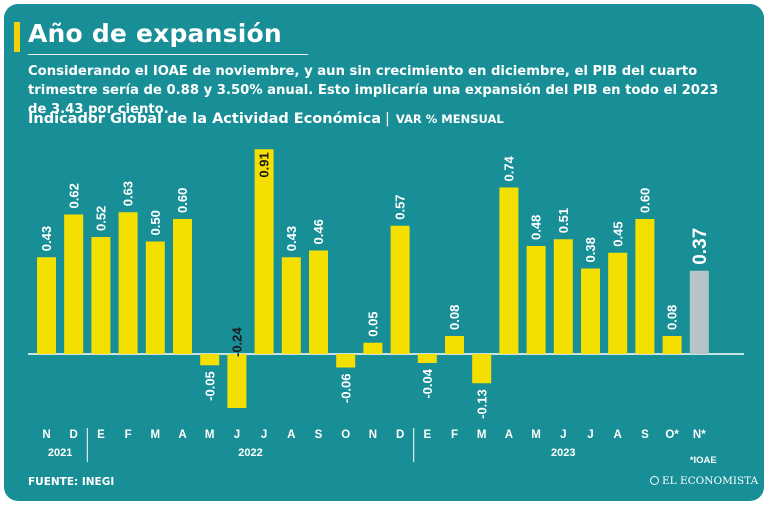 The height and width of the screenshot is (505, 768). What do you see at coordinates (563, 220) in the screenshot?
I see `bar-value-label: 0.51` at bounding box center [563, 220].